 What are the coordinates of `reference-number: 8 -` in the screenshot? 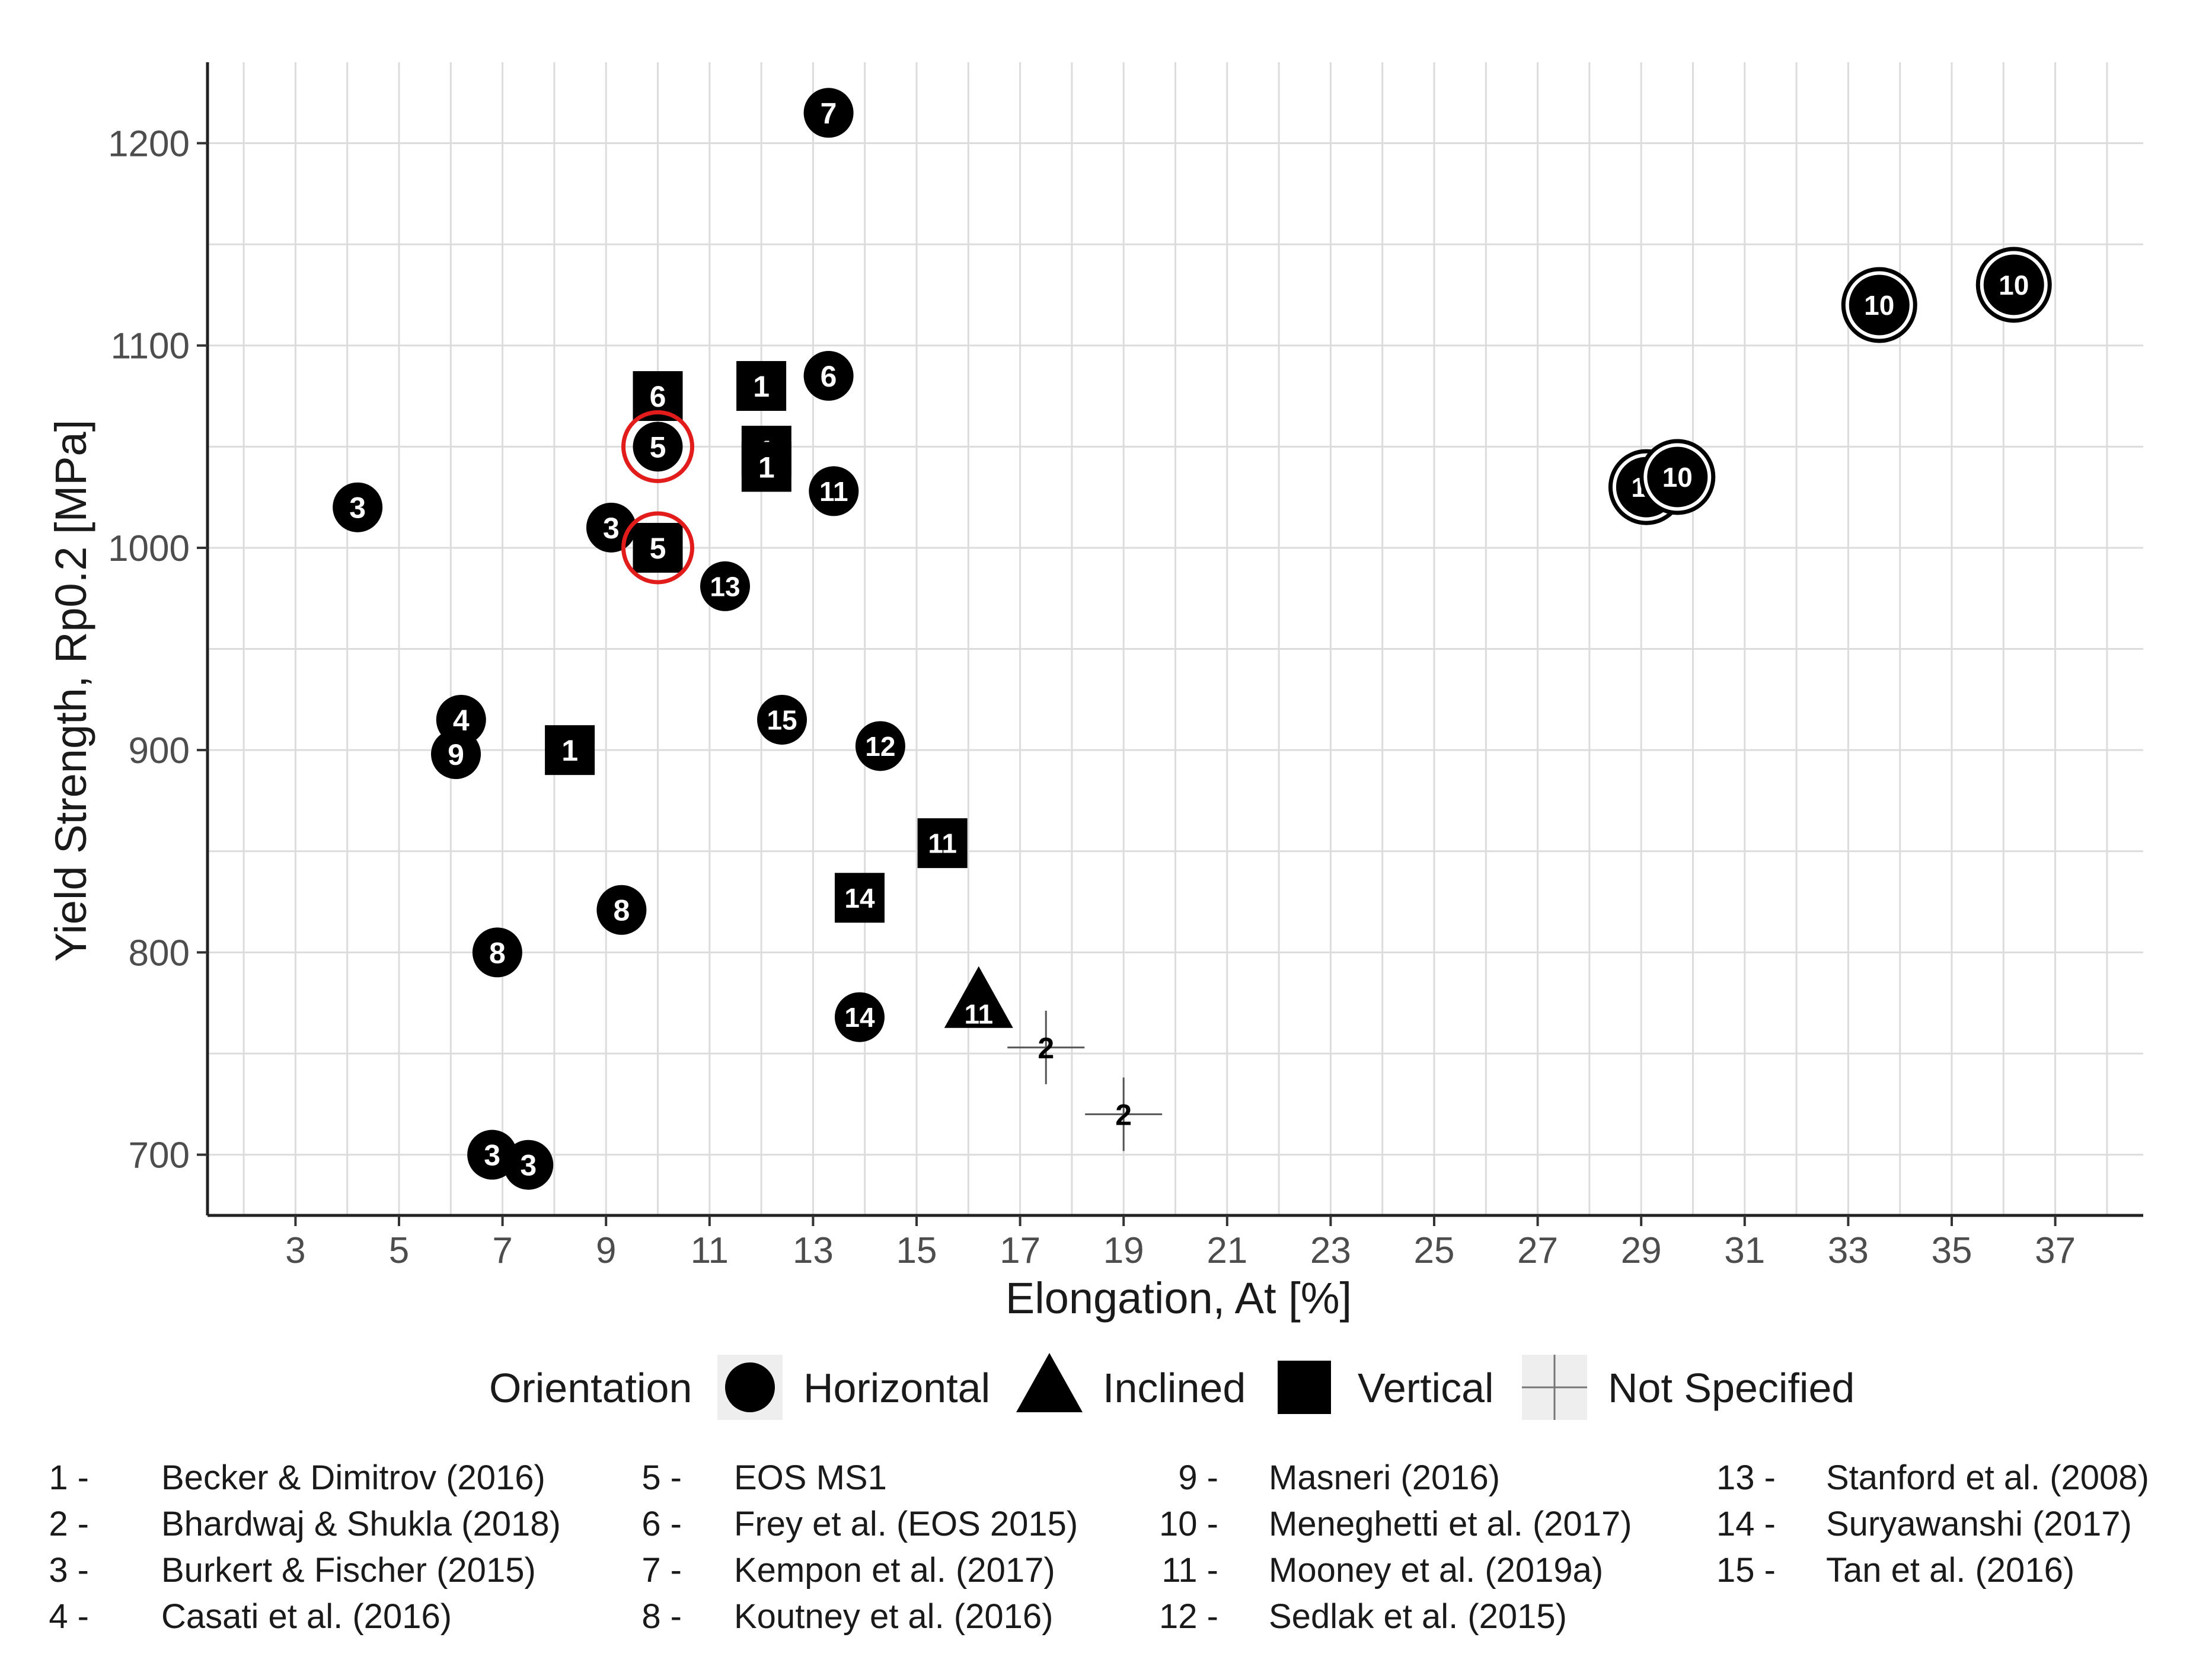 It's located at (661, 1616).